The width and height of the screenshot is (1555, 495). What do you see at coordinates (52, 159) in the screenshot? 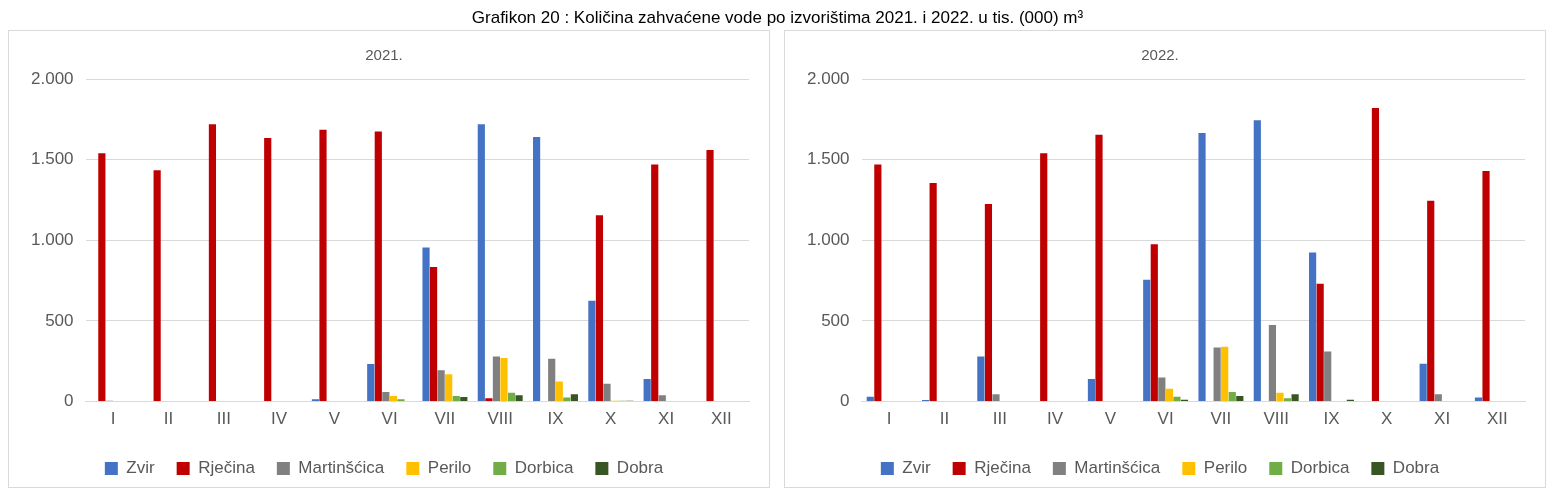
I see `y-tick-label: 1.500` at bounding box center [52, 159].